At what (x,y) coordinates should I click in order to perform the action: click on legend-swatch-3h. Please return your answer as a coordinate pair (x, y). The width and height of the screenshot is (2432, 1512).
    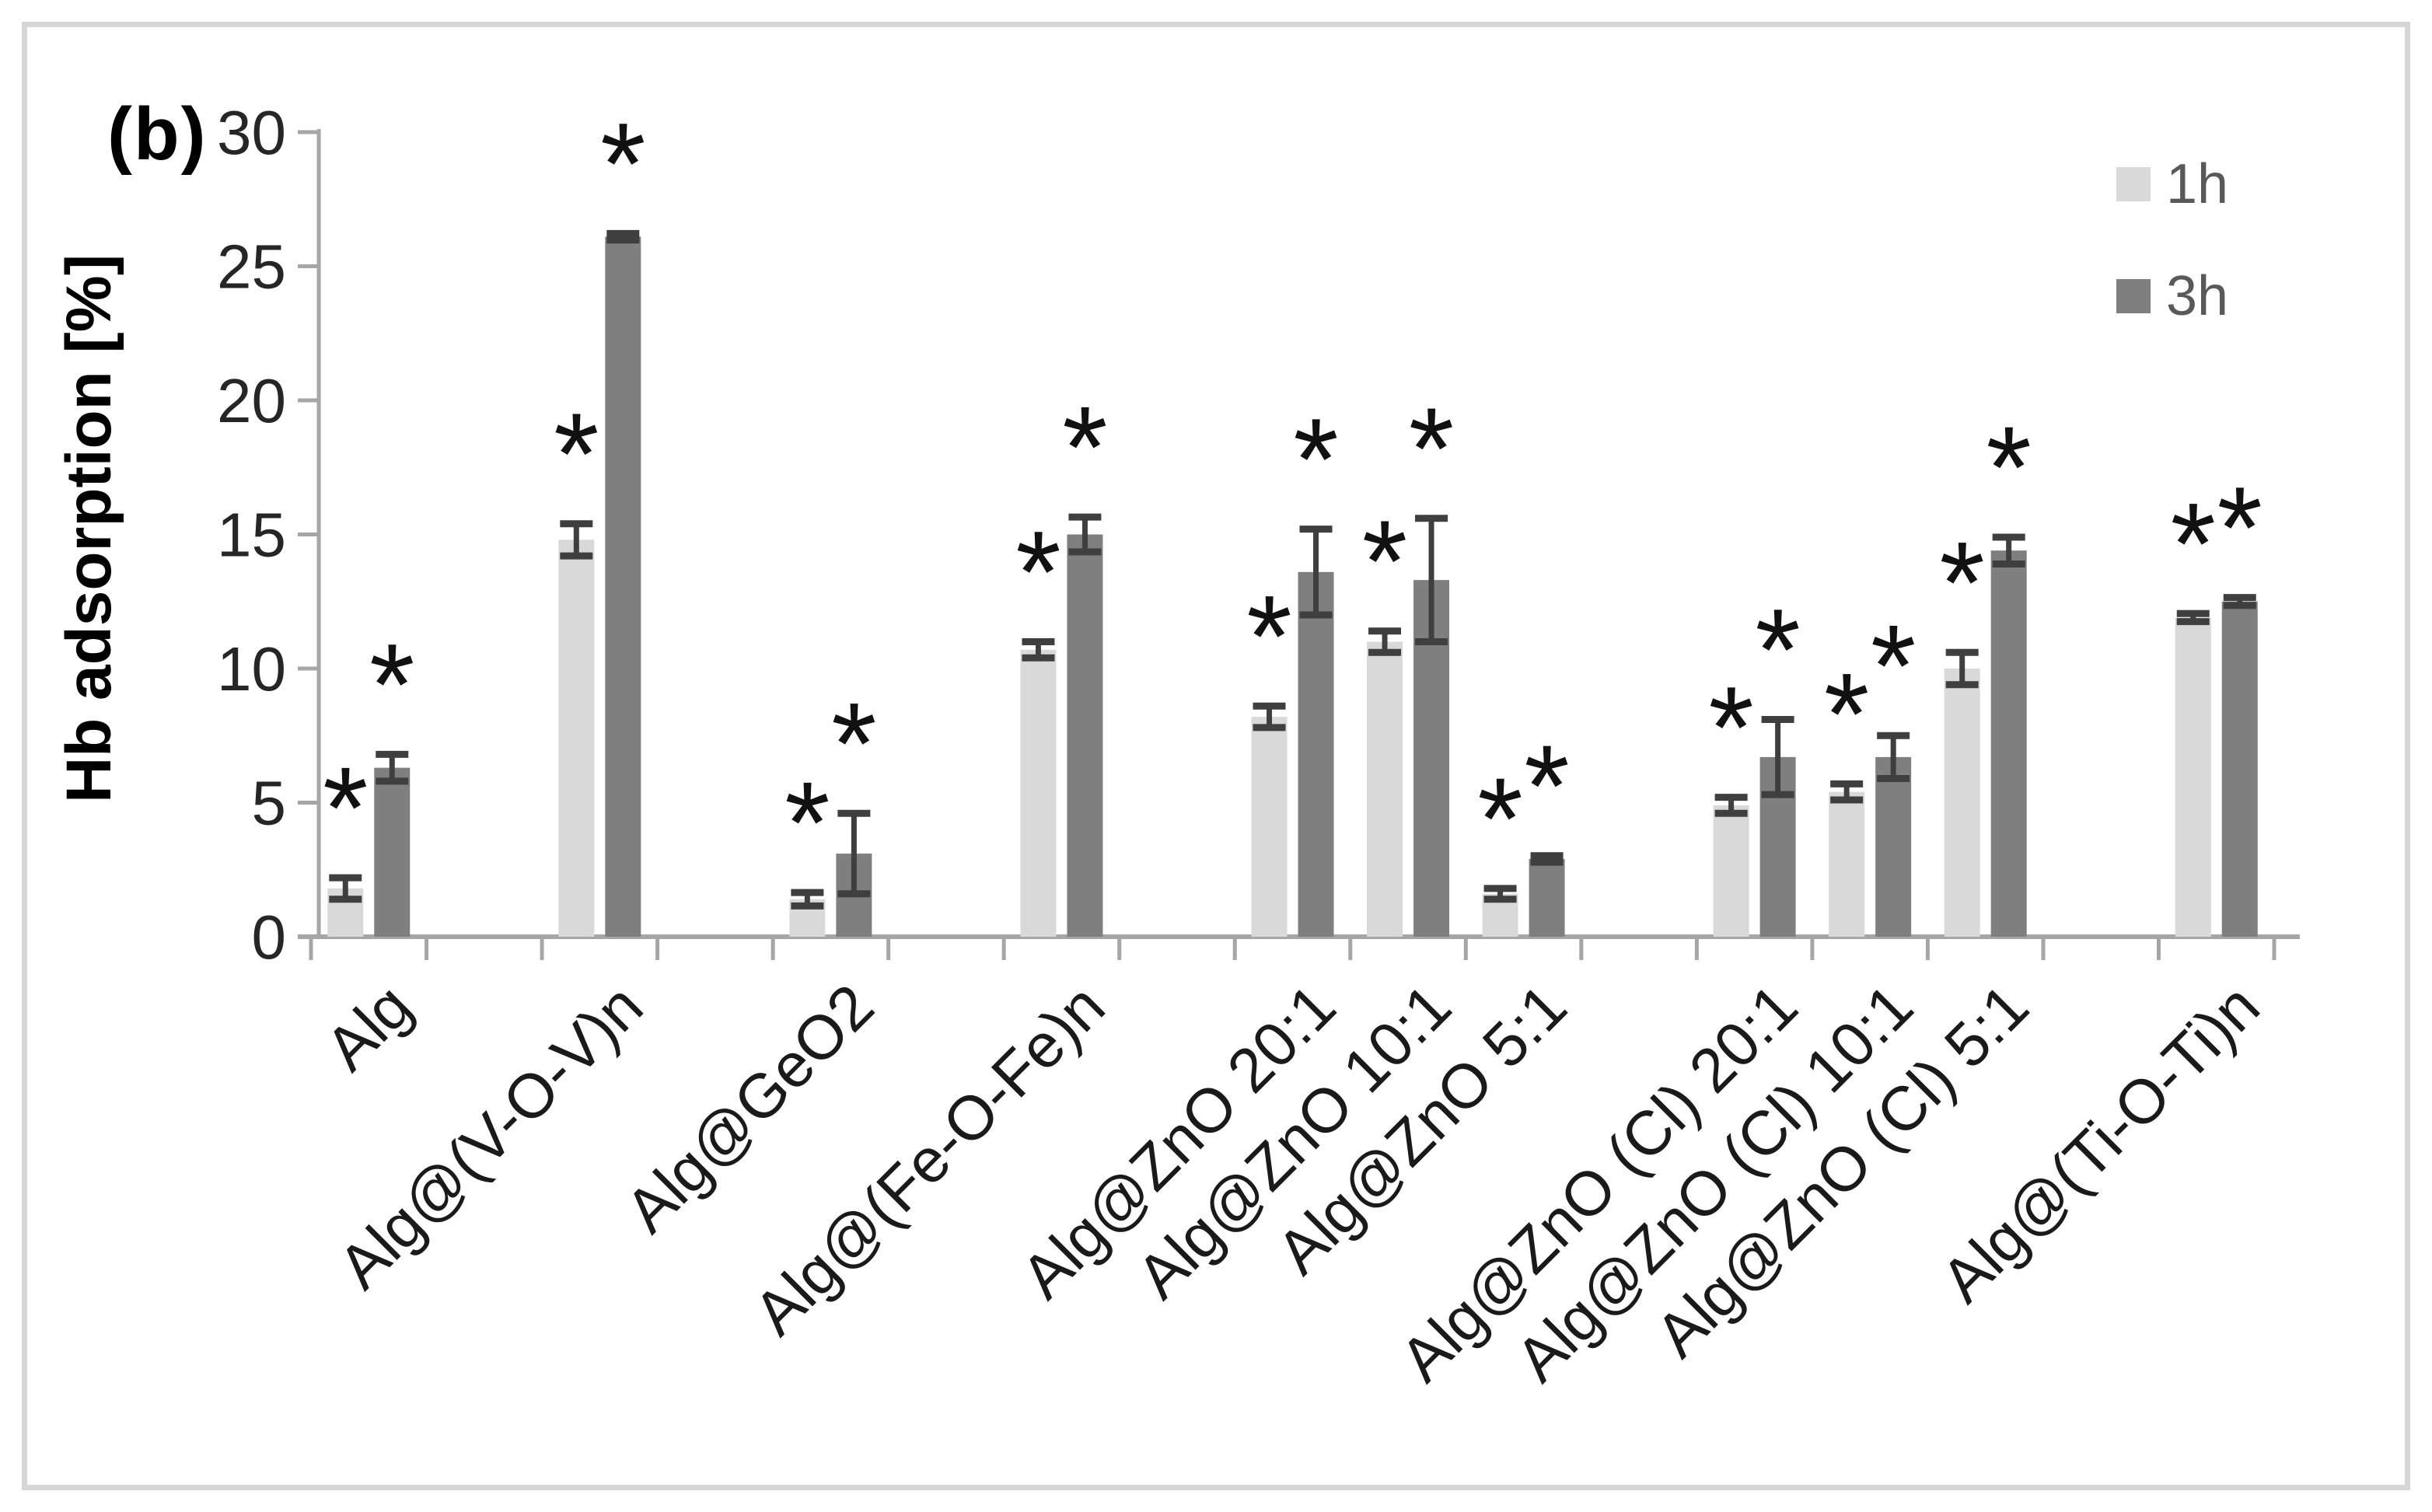
    Looking at the image, I should click on (2133, 296).